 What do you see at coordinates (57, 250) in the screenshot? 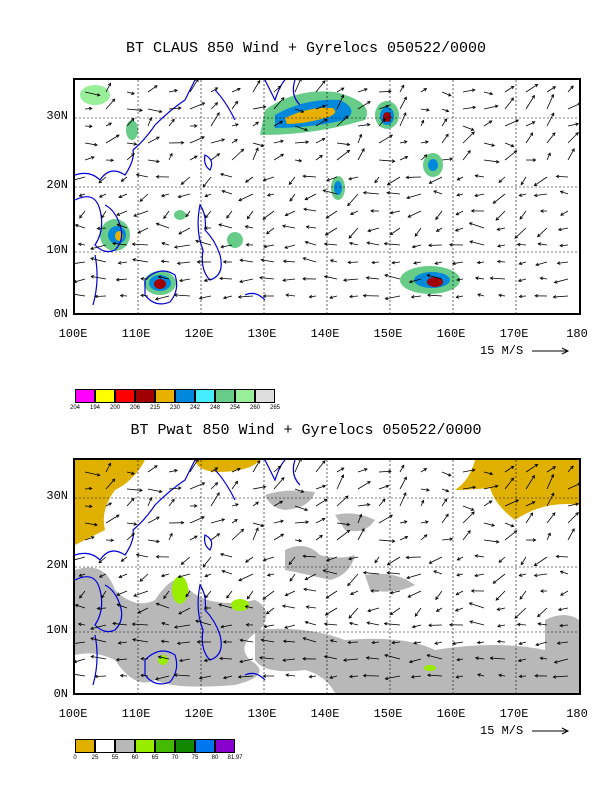
I see `lat-label-10n: 10N` at bounding box center [57, 250].